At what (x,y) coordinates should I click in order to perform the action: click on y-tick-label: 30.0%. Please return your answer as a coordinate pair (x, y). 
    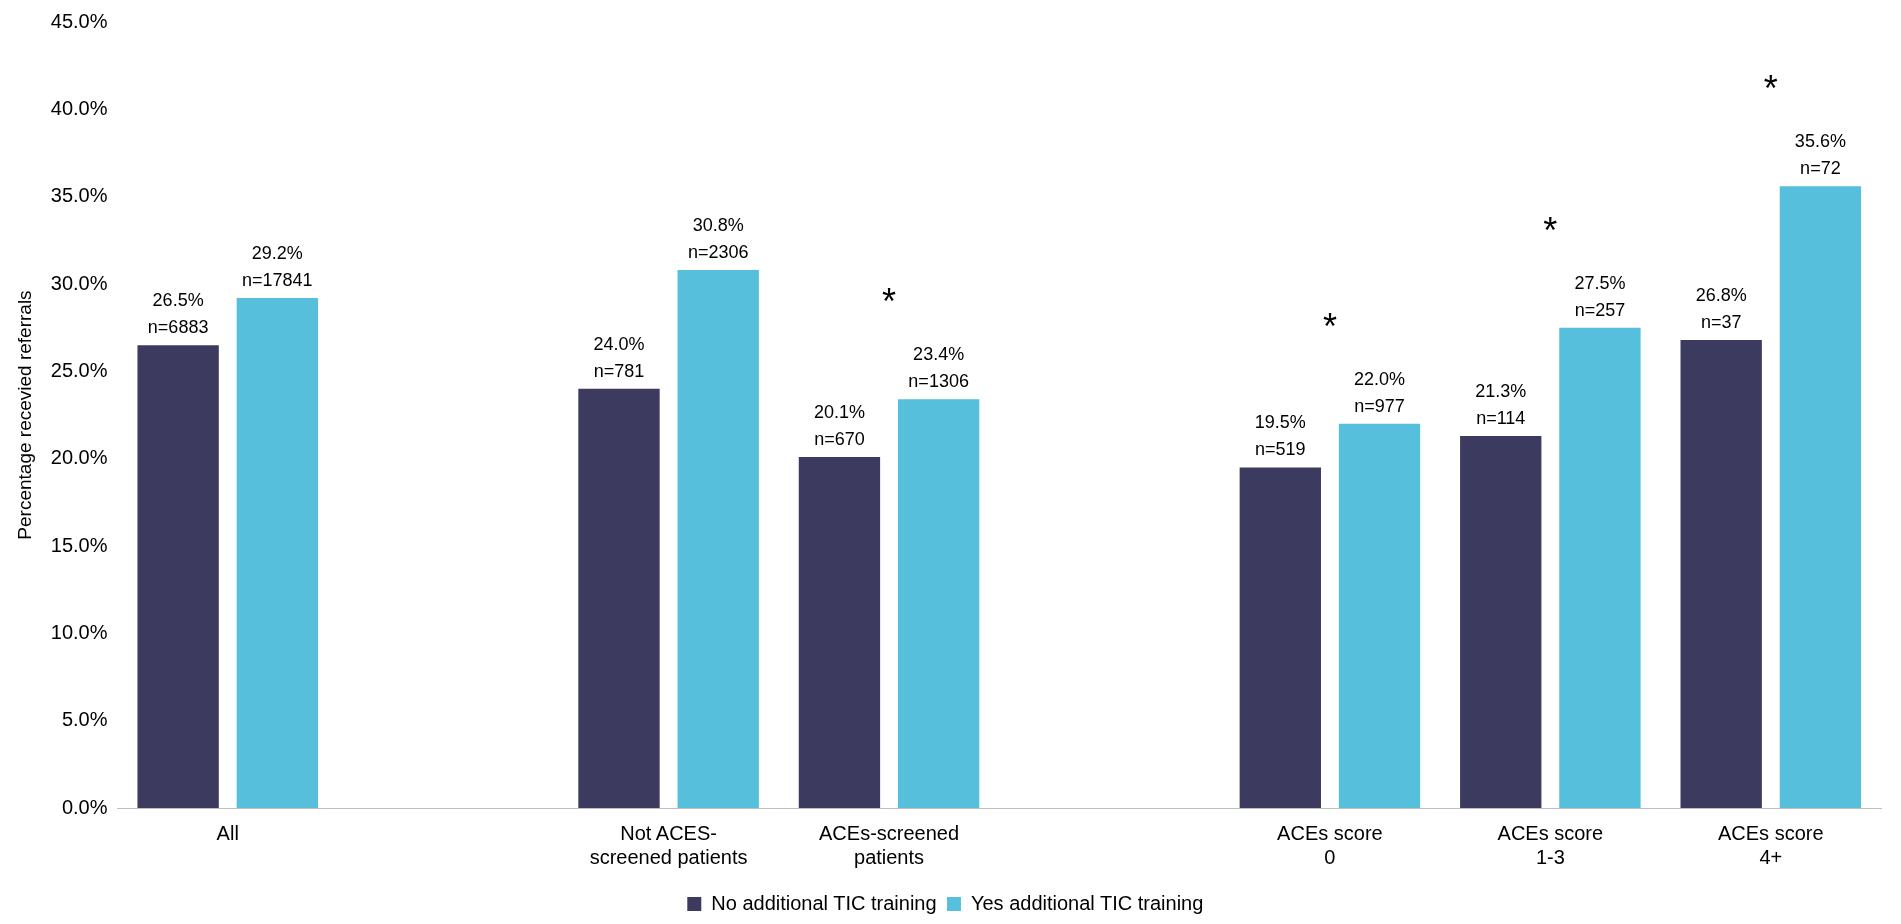
    Looking at the image, I should click on (79, 282).